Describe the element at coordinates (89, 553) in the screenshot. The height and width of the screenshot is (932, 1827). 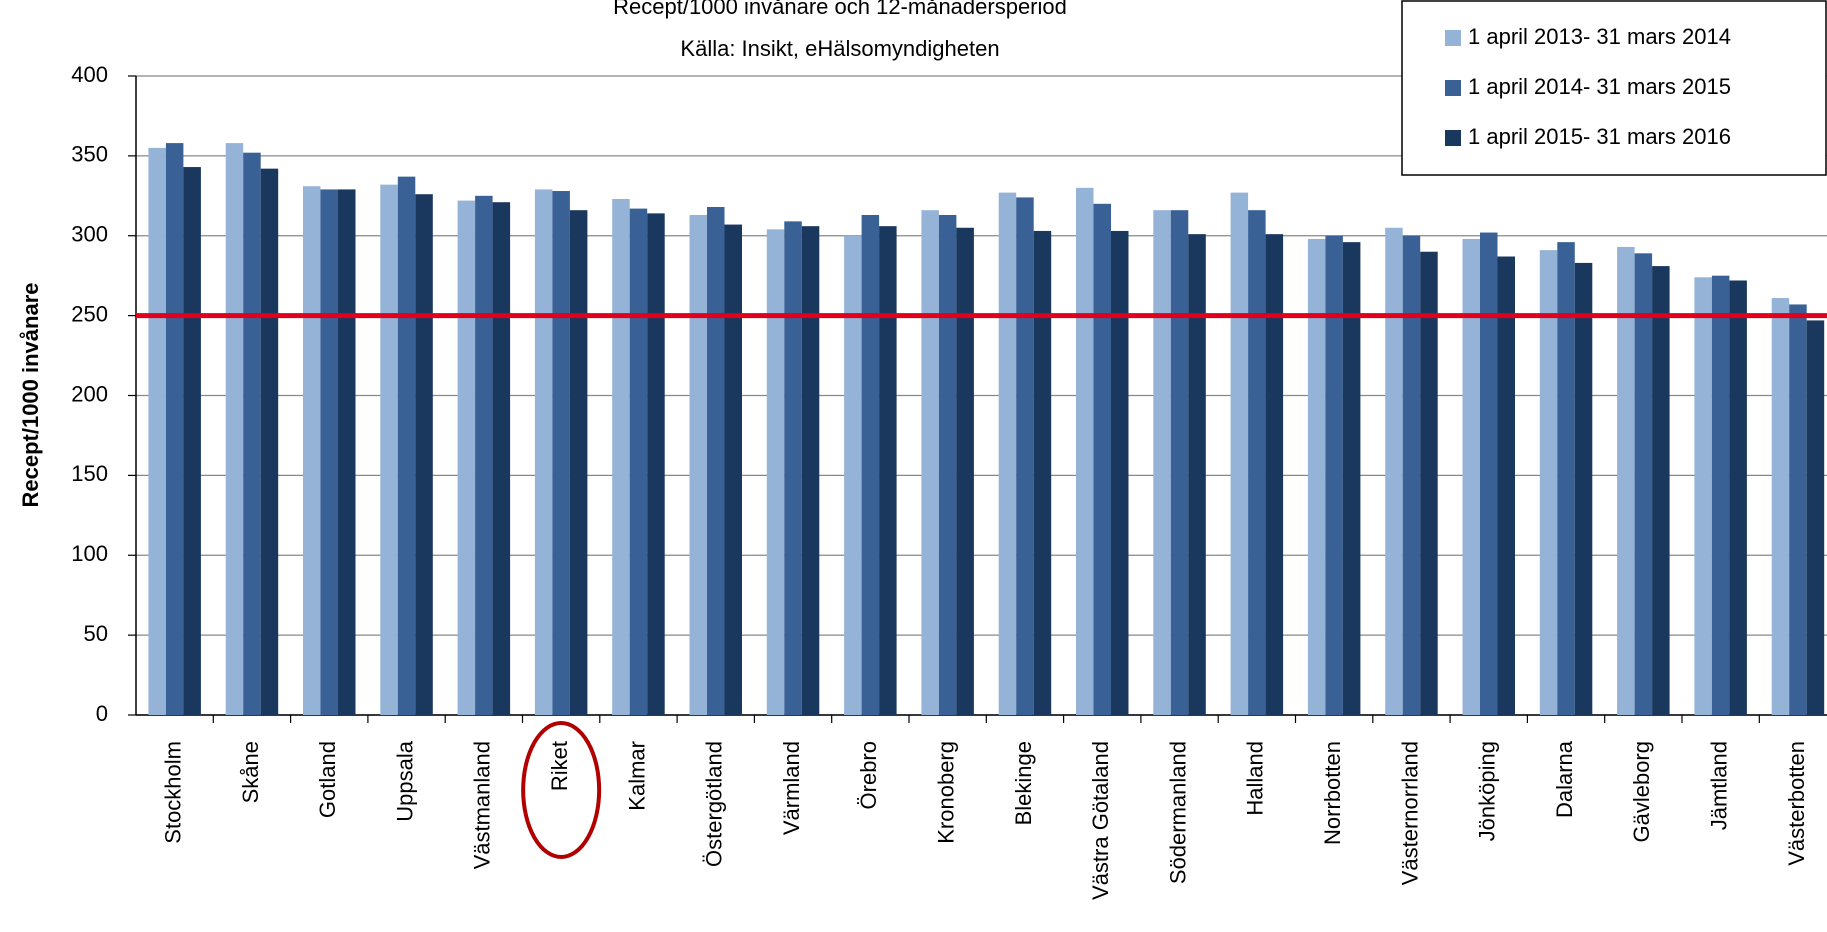
I see `y-tick-label: 100` at that location.